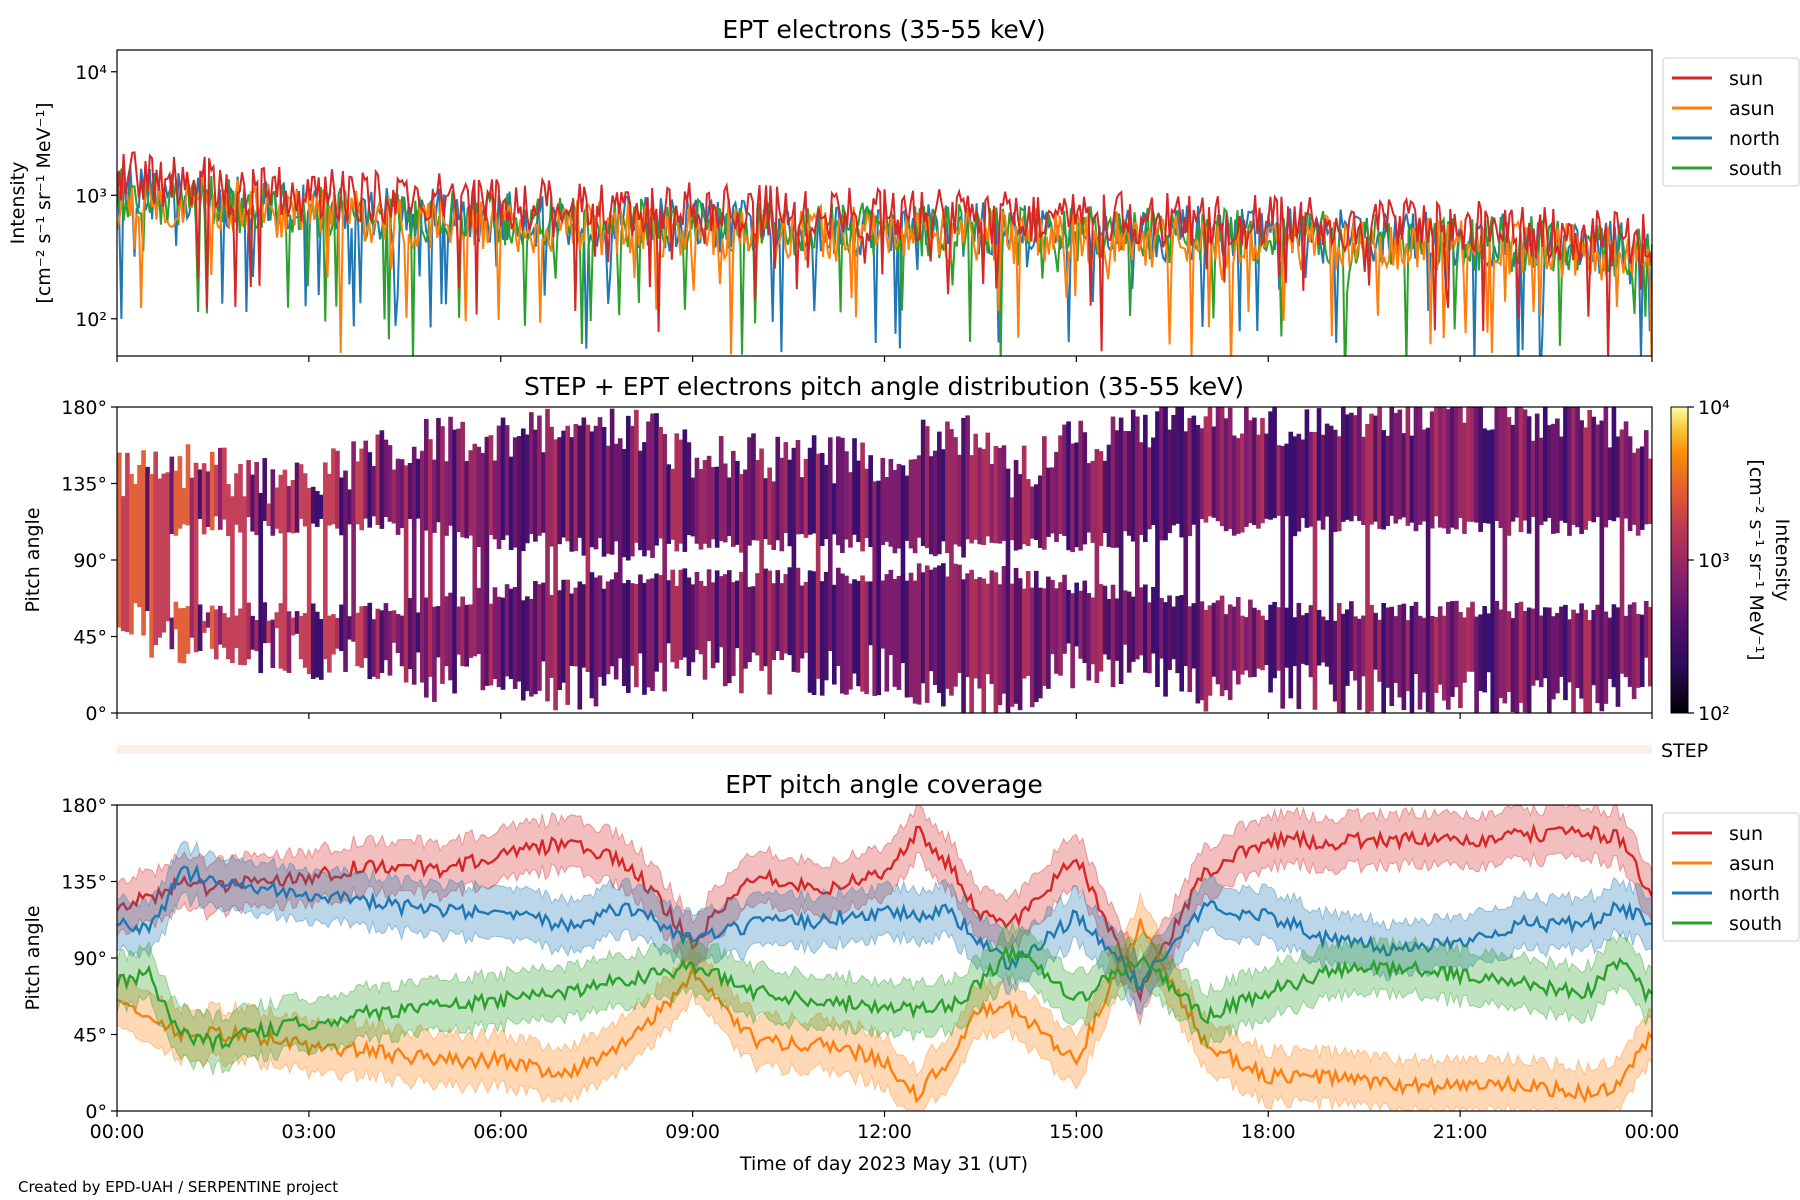  Describe the element at coordinates (884, 359) in the screenshot. I see `panel1-x-ticks` at that location.